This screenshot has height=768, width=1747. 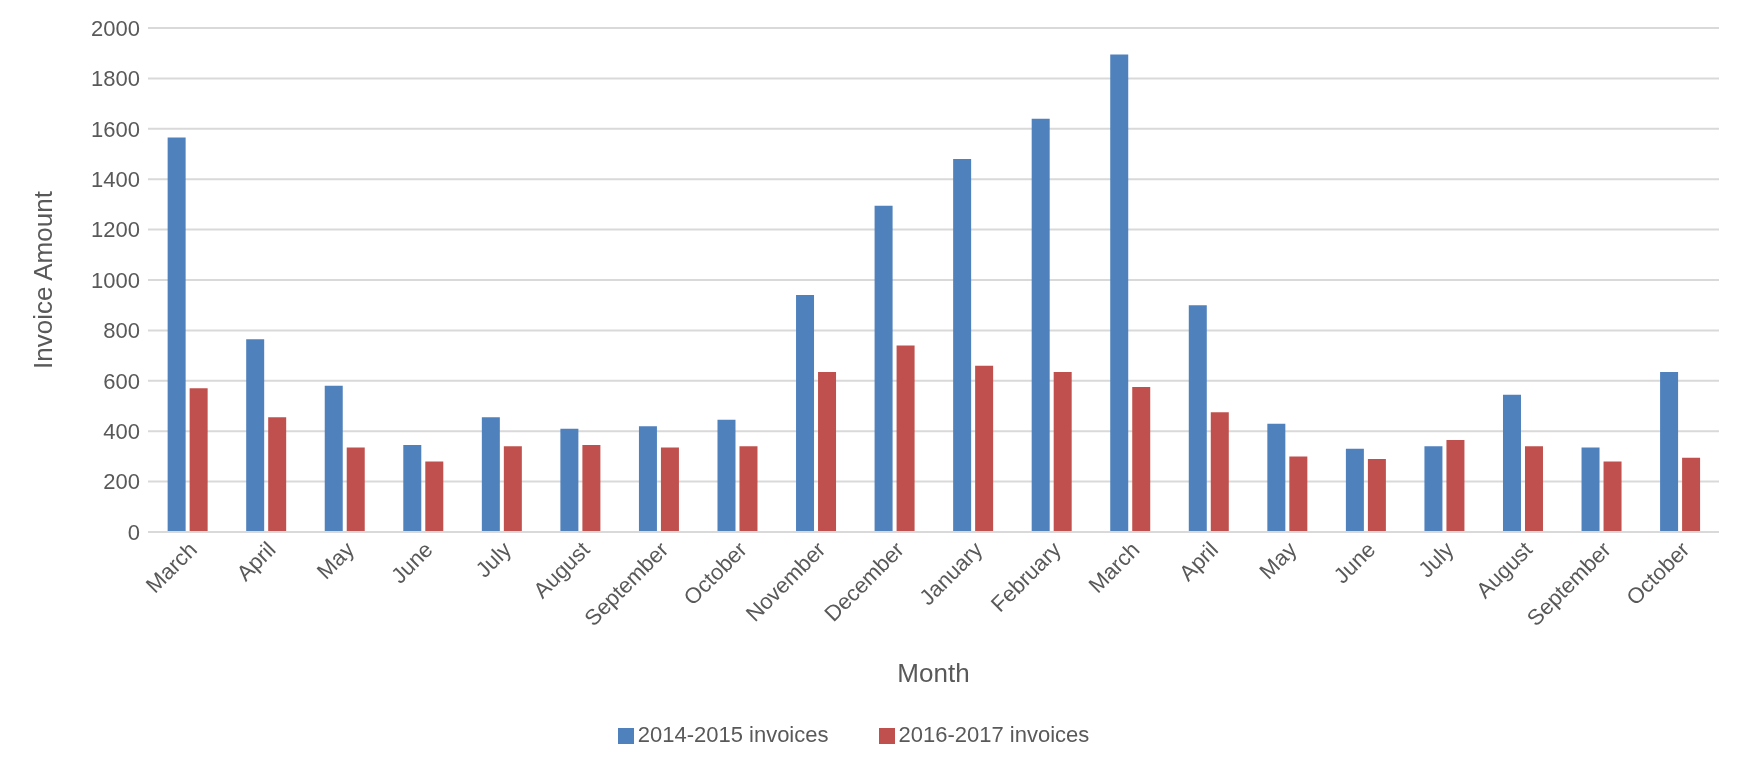 What do you see at coordinates (115, 79) in the screenshot?
I see `y-tick-label: 1800` at bounding box center [115, 79].